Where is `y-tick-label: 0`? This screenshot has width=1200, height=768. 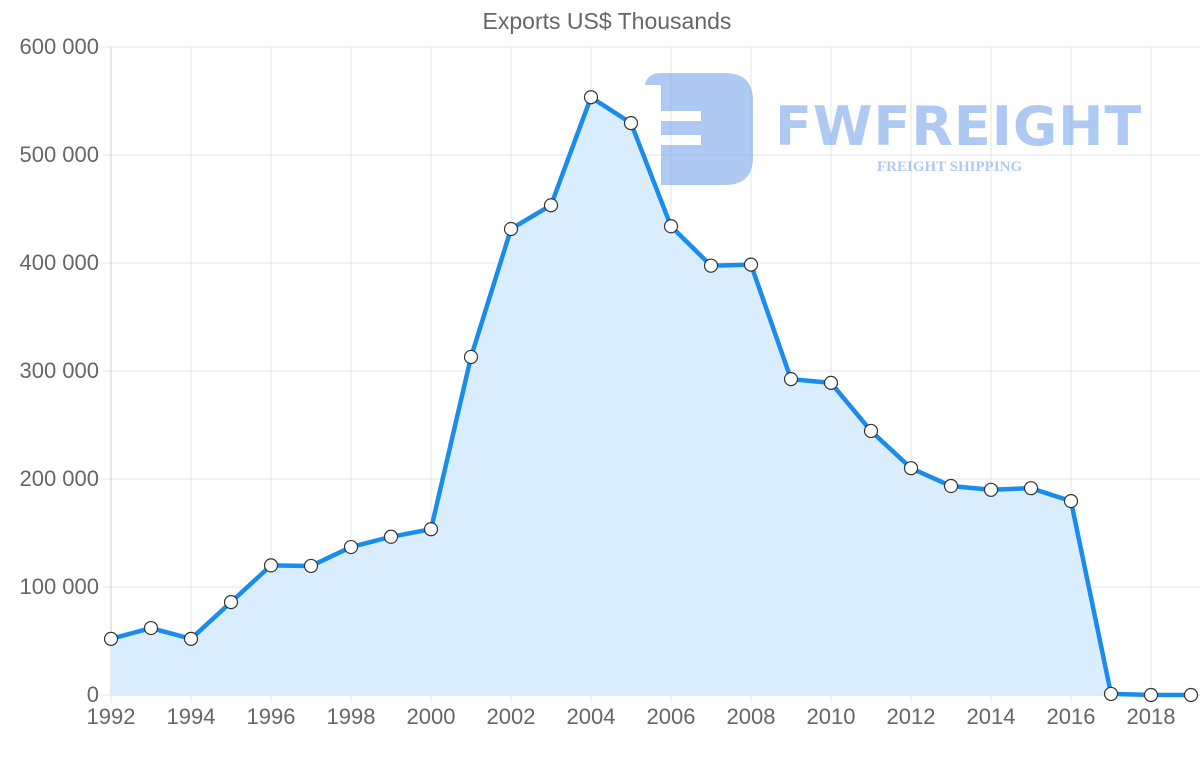 y-tick-label: 0 is located at coordinates (92, 694).